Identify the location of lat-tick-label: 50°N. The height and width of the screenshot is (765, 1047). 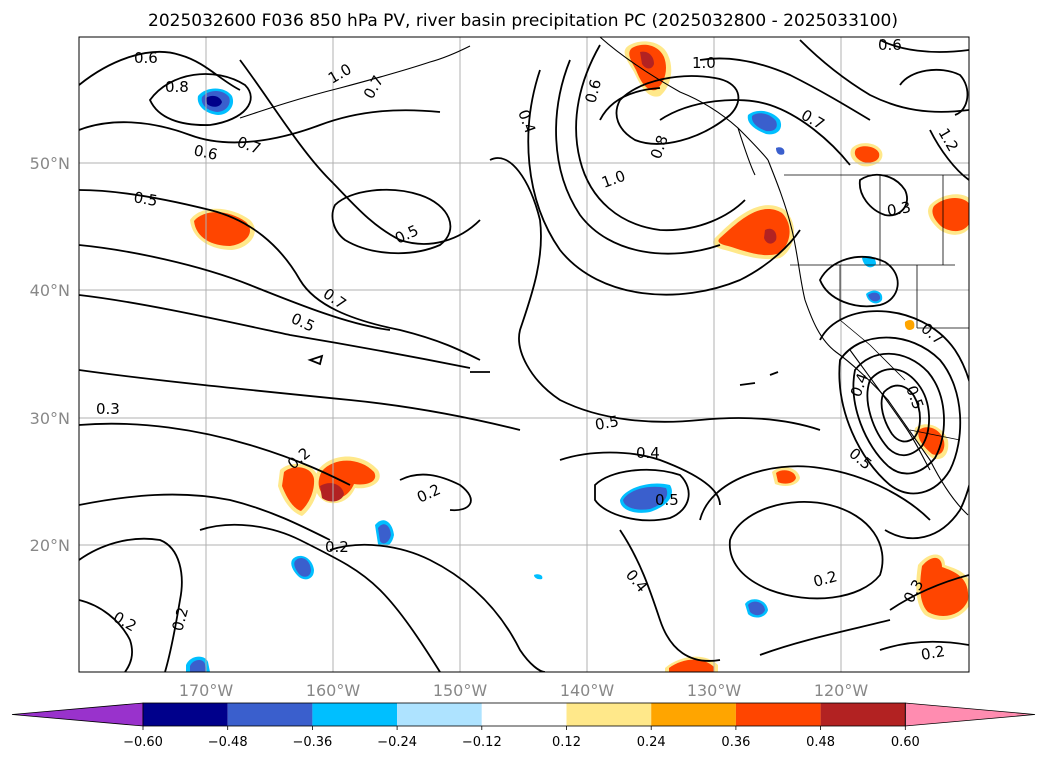
(50, 163).